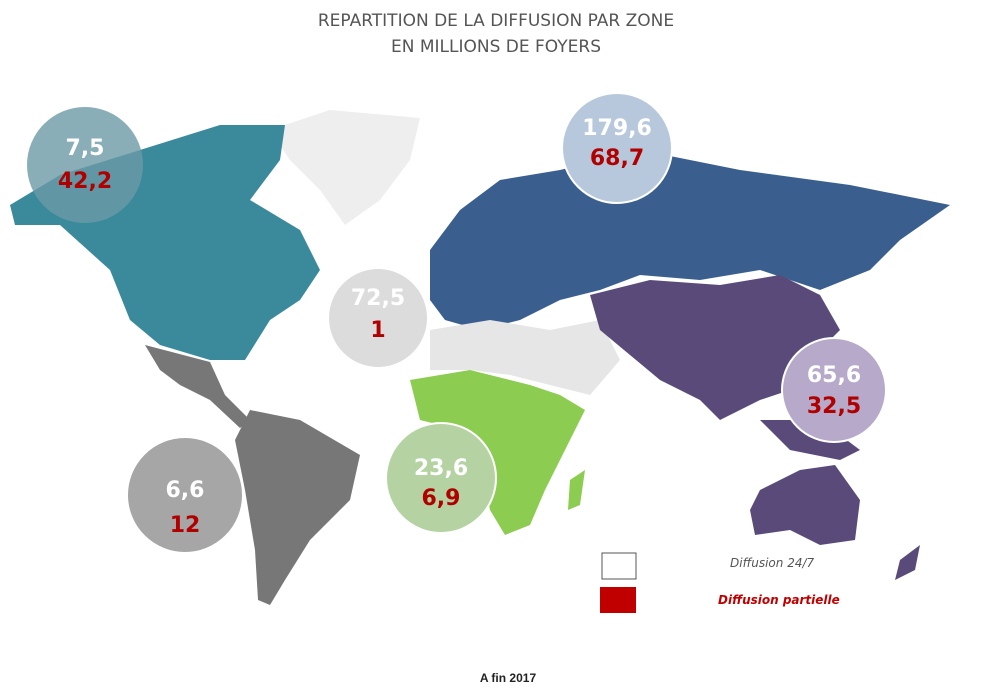 The image size is (993, 693). Describe the element at coordinates (185, 525) in the screenshot. I see `partial-value: 12` at that location.